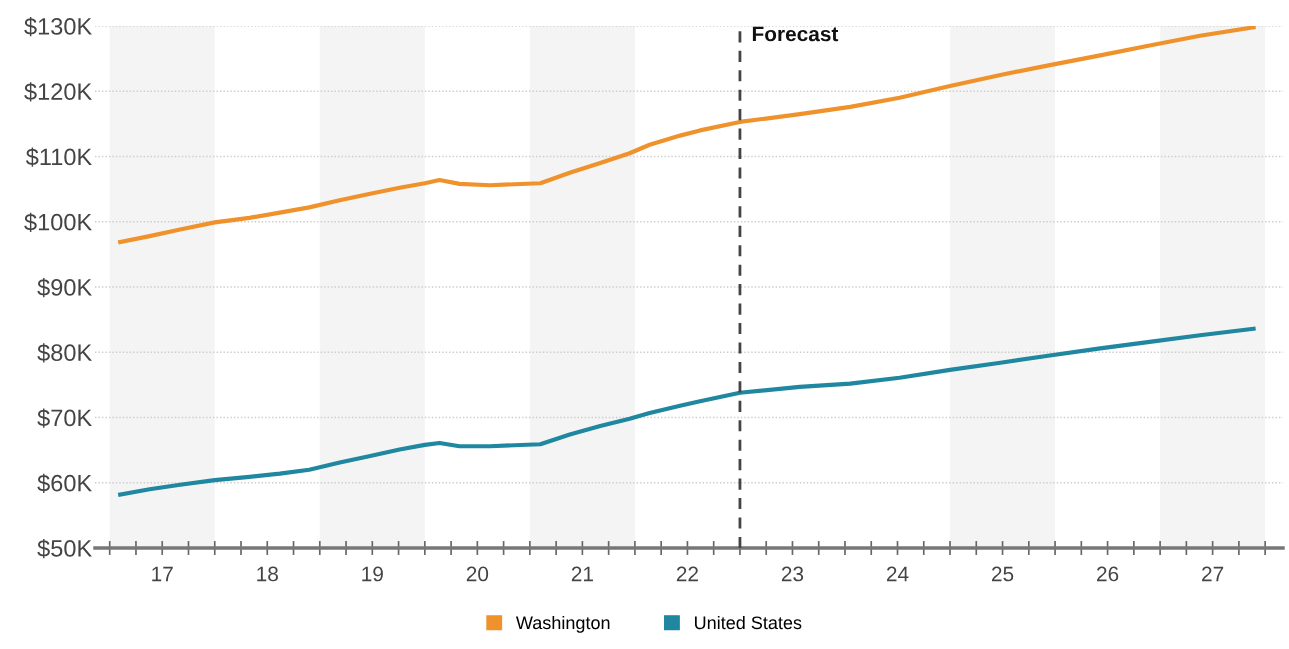  I want to click on y-tick-label: $60K, so click(64, 483).